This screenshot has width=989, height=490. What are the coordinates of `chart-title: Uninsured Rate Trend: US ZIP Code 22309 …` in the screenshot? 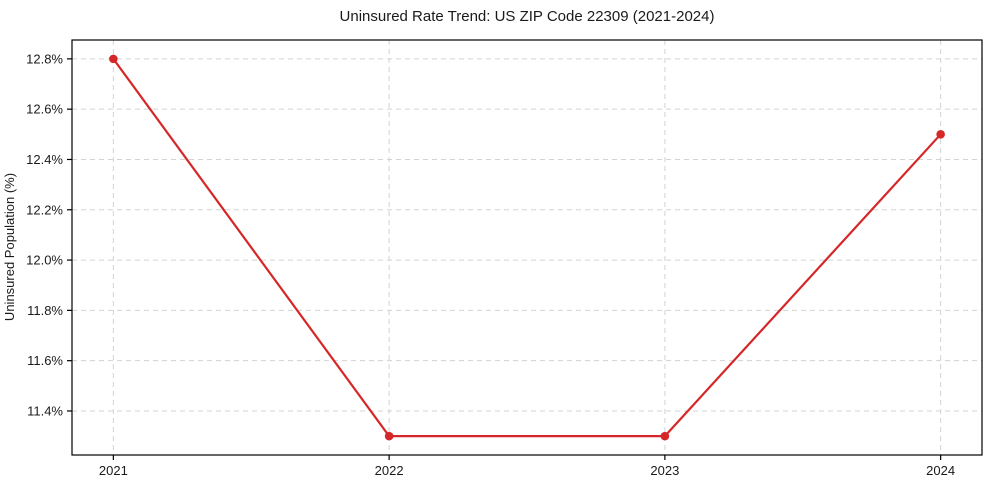 It's located at (527, 16).